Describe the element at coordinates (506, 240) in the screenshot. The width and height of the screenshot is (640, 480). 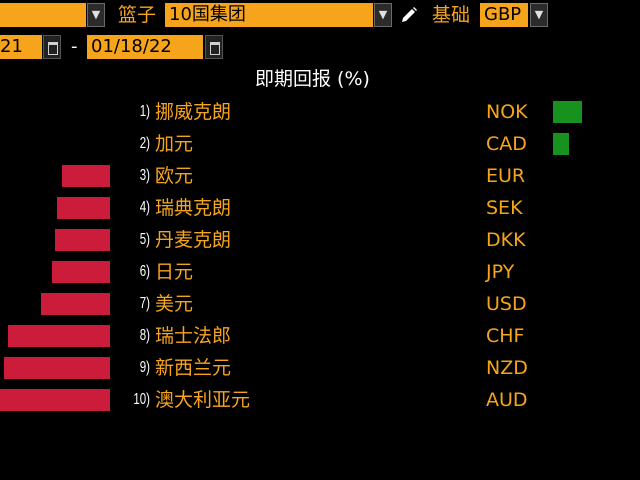
I see `currency-code: DKK` at that location.